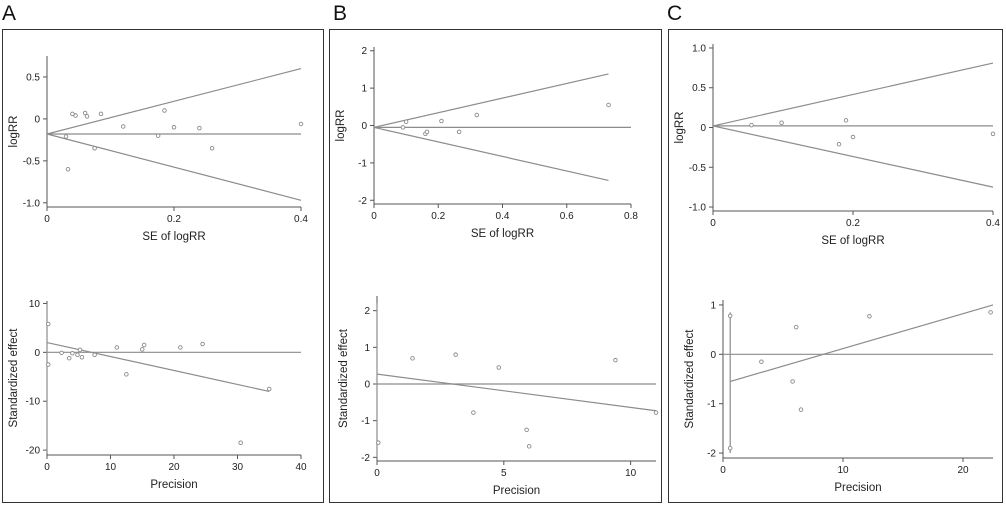  Describe the element at coordinates (301, 467) in the screenshot. I see `x-tick-label: 40` at that location.